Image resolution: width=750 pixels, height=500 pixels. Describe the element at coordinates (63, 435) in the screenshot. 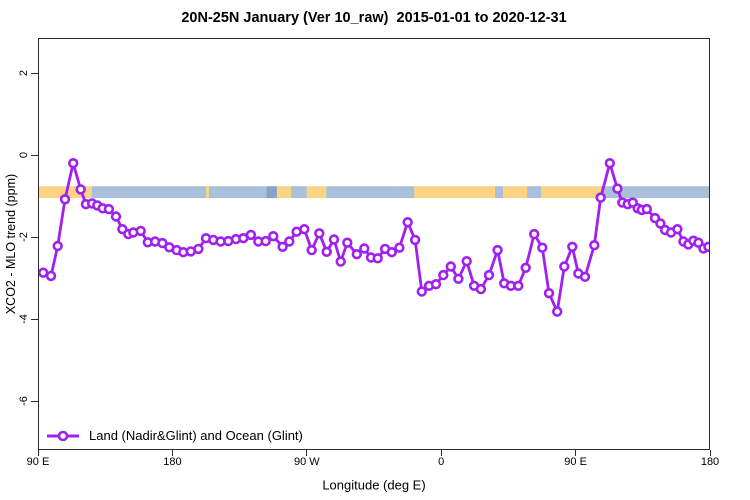

I see `legend-line-marker-icon` at that location.